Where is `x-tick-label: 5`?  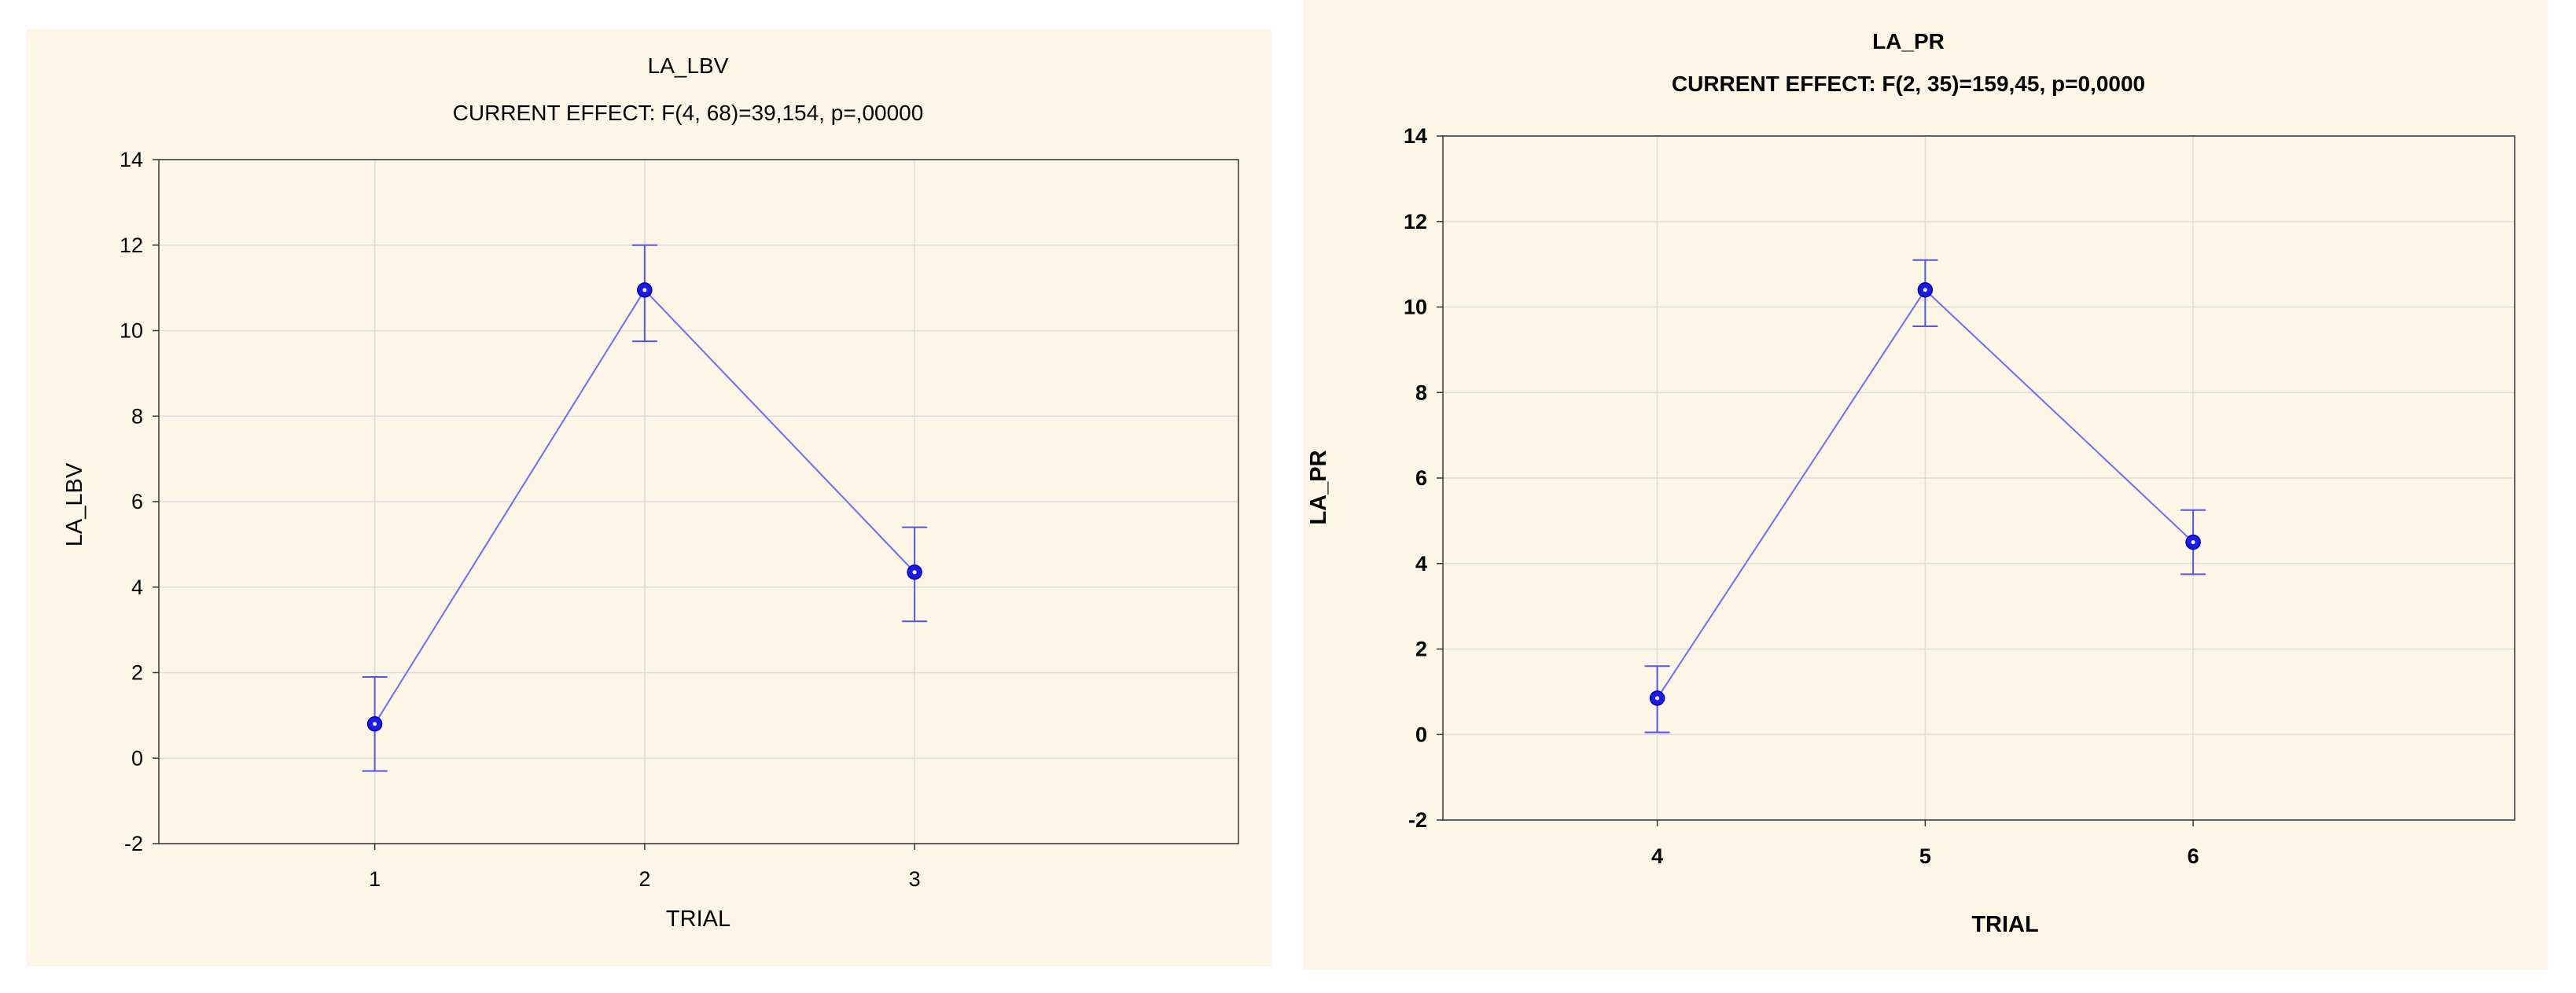 x-tick-label: 5 is located at coordinates (1925, 856).